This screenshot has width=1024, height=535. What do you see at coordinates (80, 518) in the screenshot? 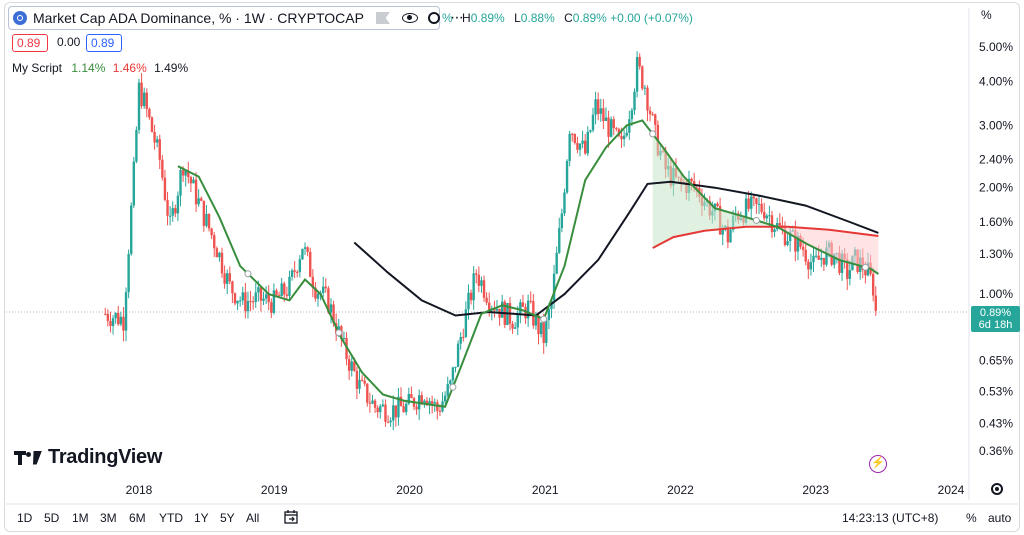
I see `timeframe-1m: 1M` at bounding box center [80, 518].